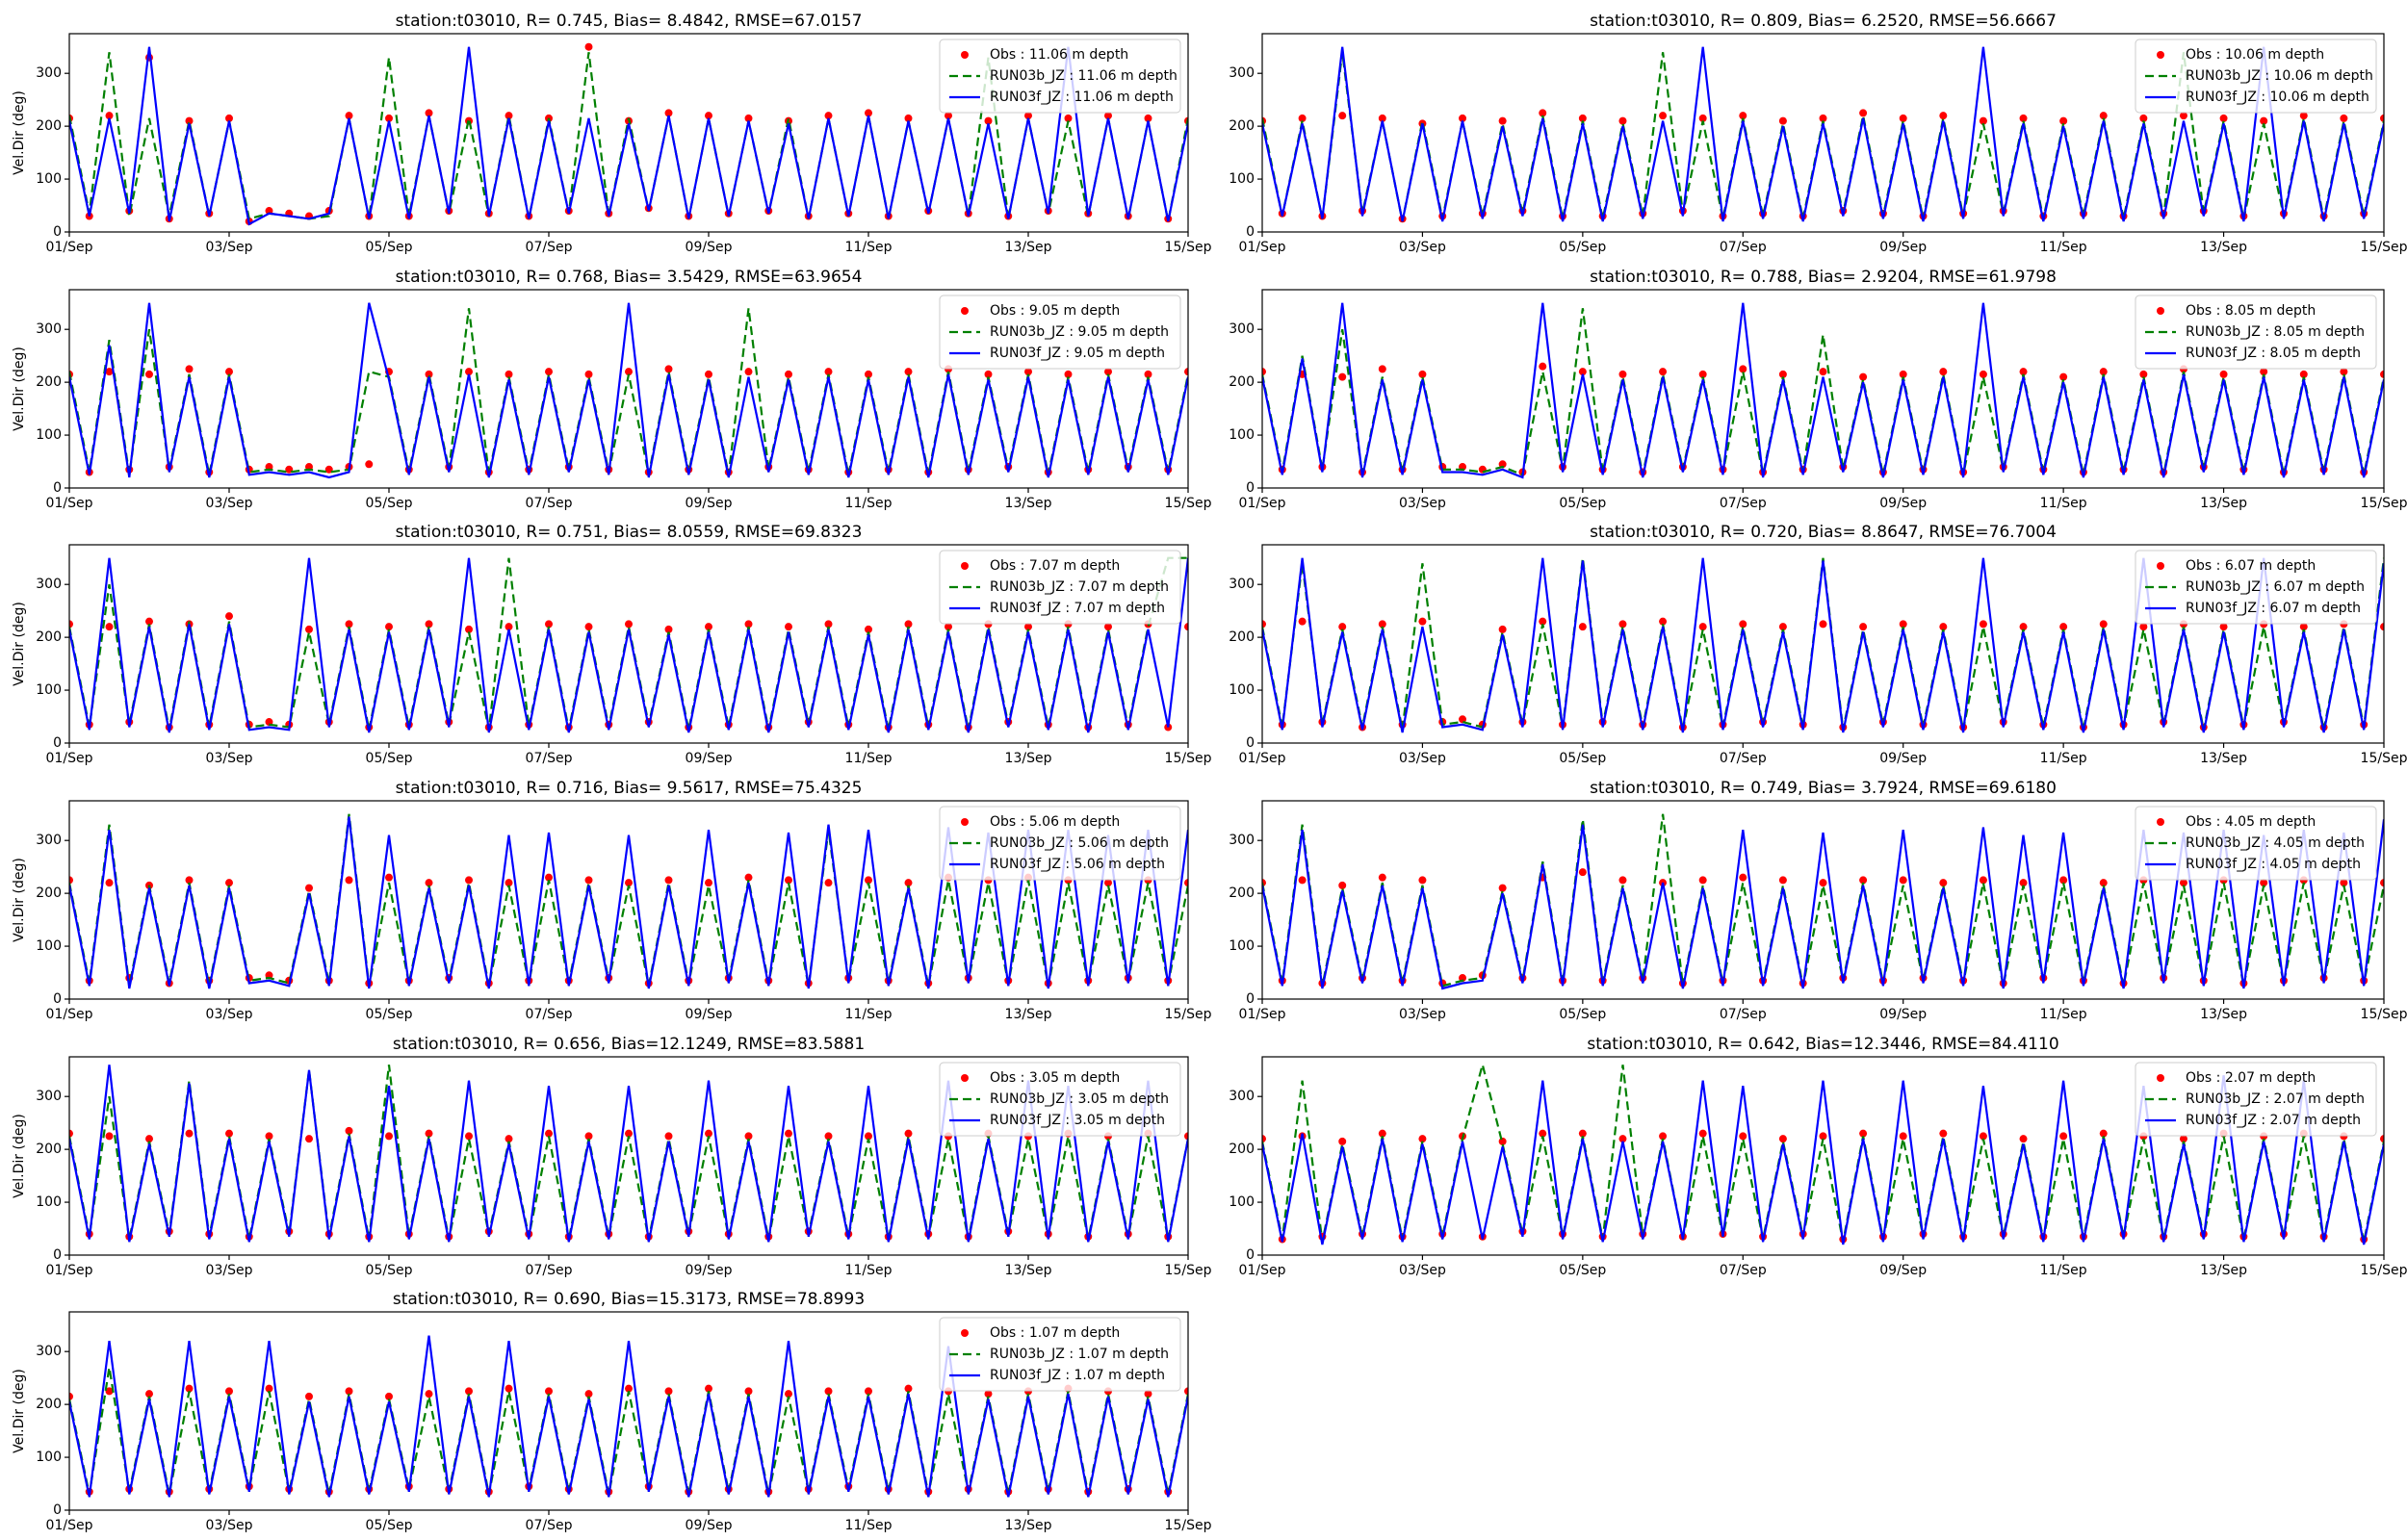 The image size is (2407, 1540). What do you see at coordinates (19, 132) in the screenshot?
I see `y-axis-label: Vel.Dir (deg)` at bounding box center [19, 132].